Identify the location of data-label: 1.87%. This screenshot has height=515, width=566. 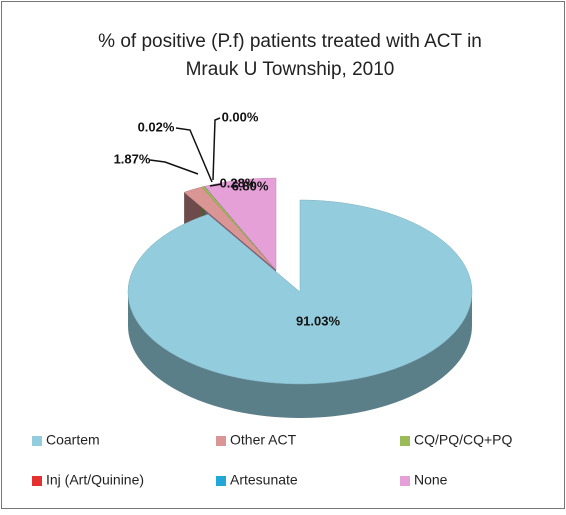
(132, 158).